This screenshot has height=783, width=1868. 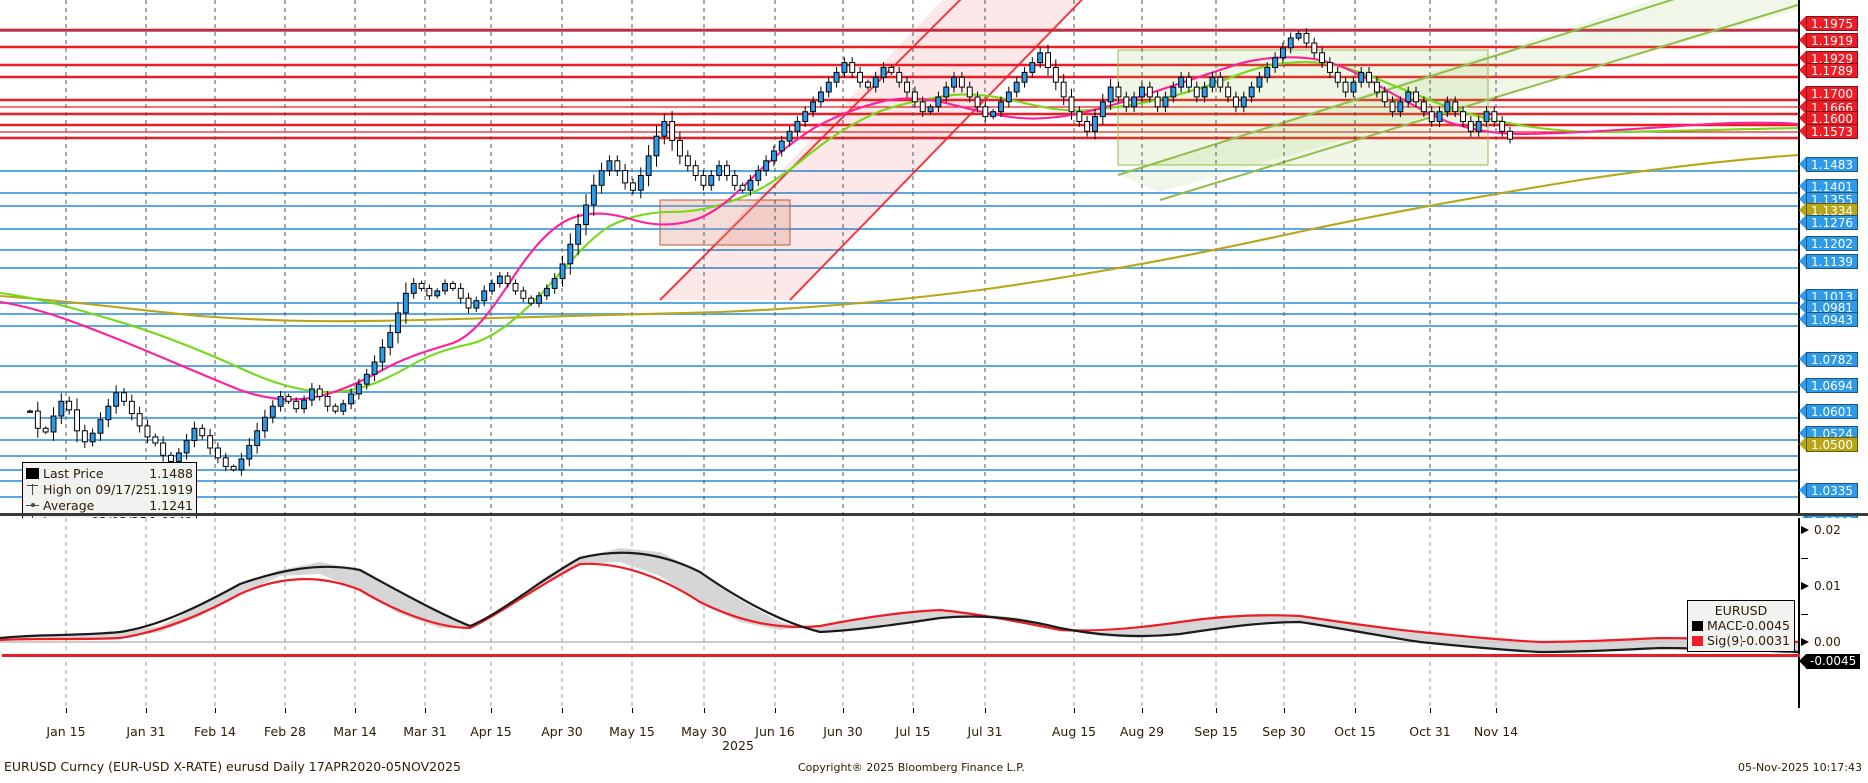 What do you see at coordinates (1828, 131) in the screenshot?
I see `price-axis-tag: 1.1573` at bounding box center [1828, 131].